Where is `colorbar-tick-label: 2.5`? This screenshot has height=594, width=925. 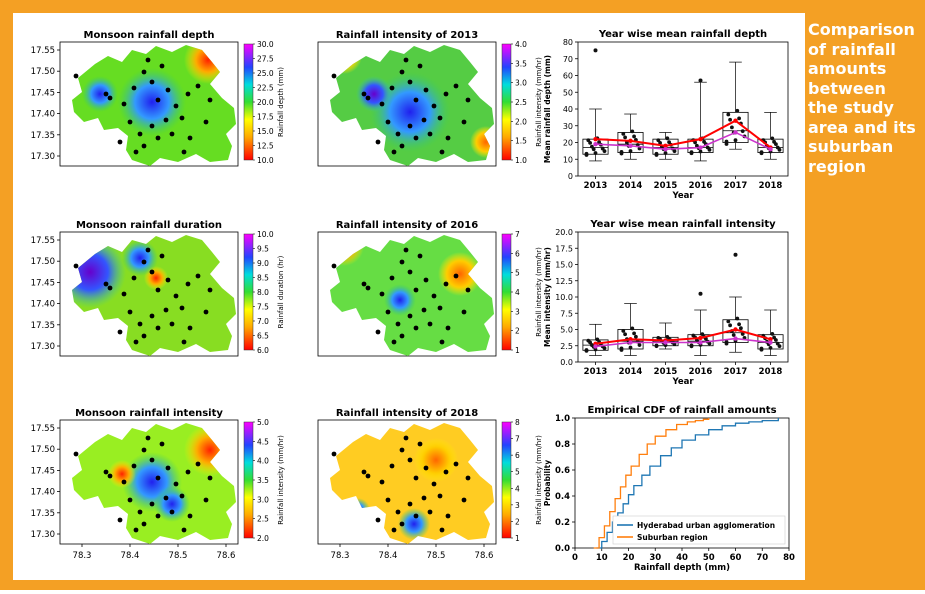 colorbar-tick-label: 2.5 is located at coordinates (263, 519).